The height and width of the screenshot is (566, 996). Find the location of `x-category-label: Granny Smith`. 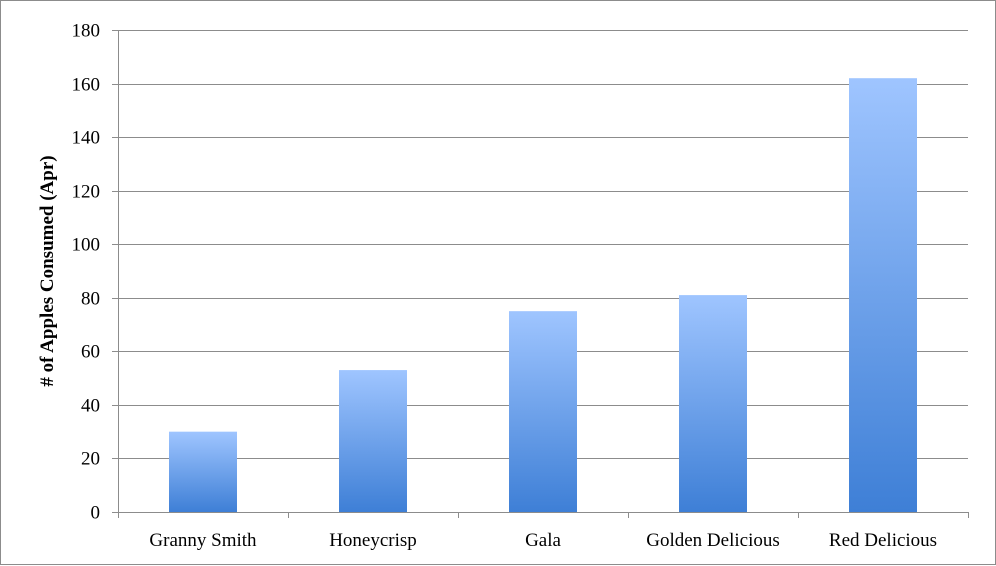

x-category-label: Granny Smith is located at coordinates (203, 540).